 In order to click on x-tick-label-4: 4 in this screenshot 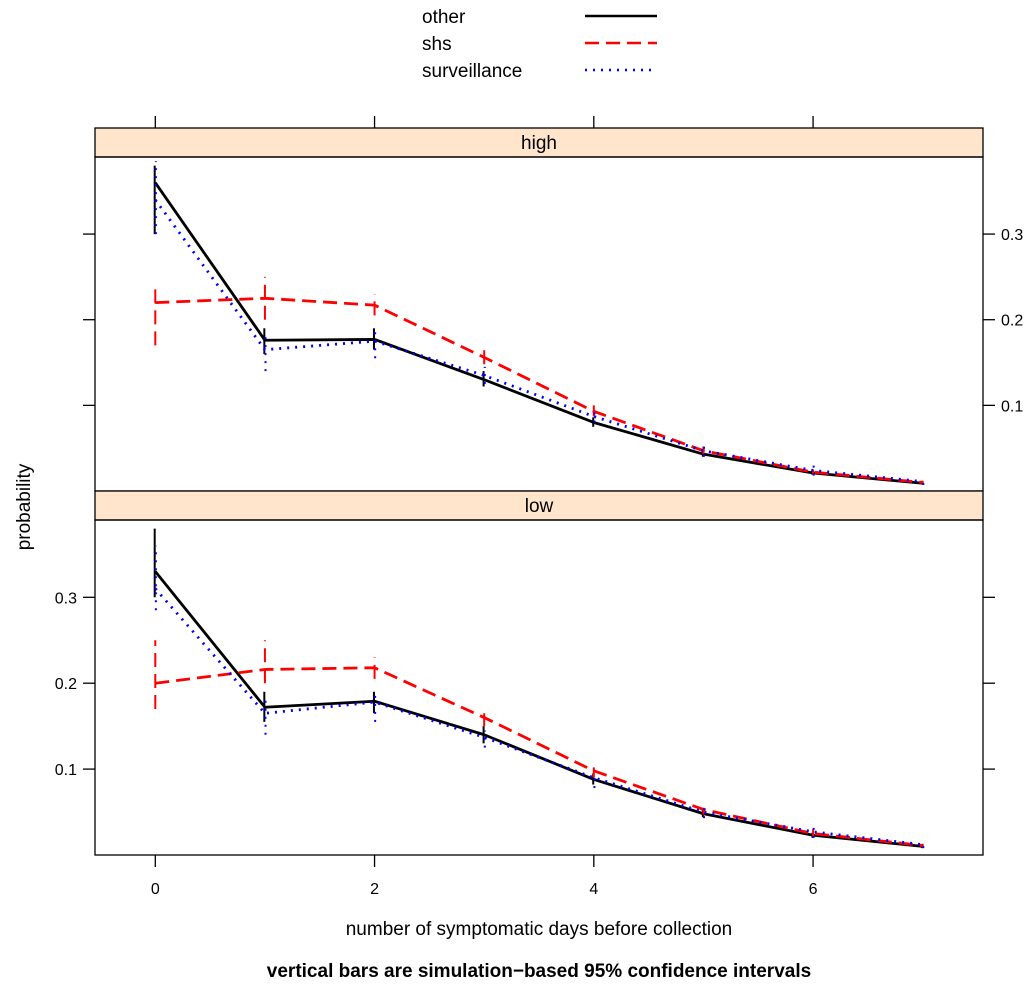, I will do `click(593, 889)`.